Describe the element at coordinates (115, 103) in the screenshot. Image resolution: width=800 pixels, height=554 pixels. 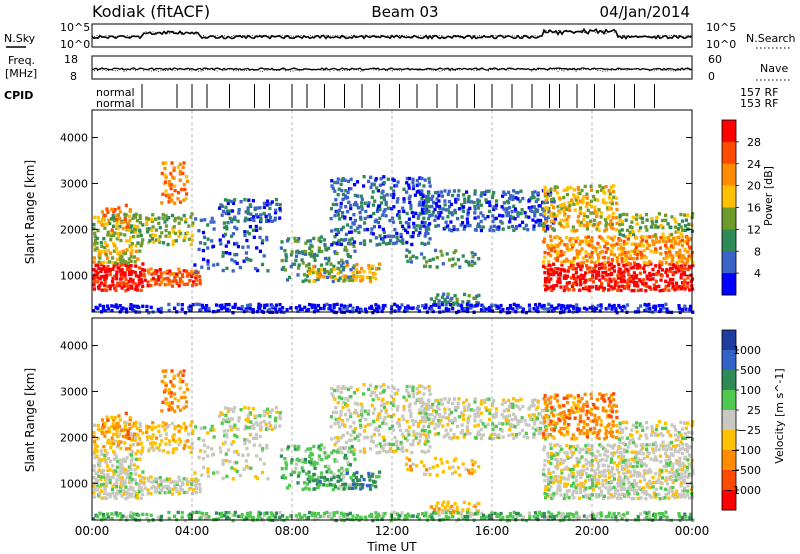
I see `cpid-row2-start: normal` at that location.